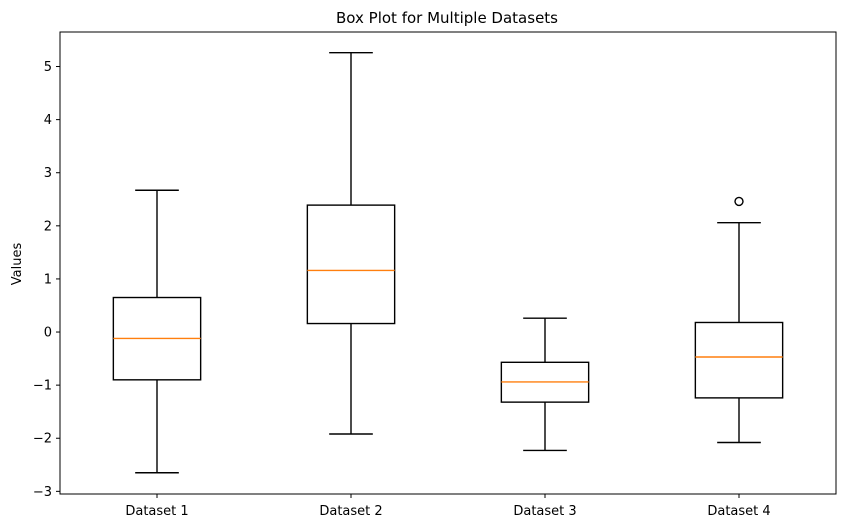 This screenshot has height=528, width=844. Describe the element at coordinates (48, 173) in the screenshot. I see `y-tick-label: 3` at that location.